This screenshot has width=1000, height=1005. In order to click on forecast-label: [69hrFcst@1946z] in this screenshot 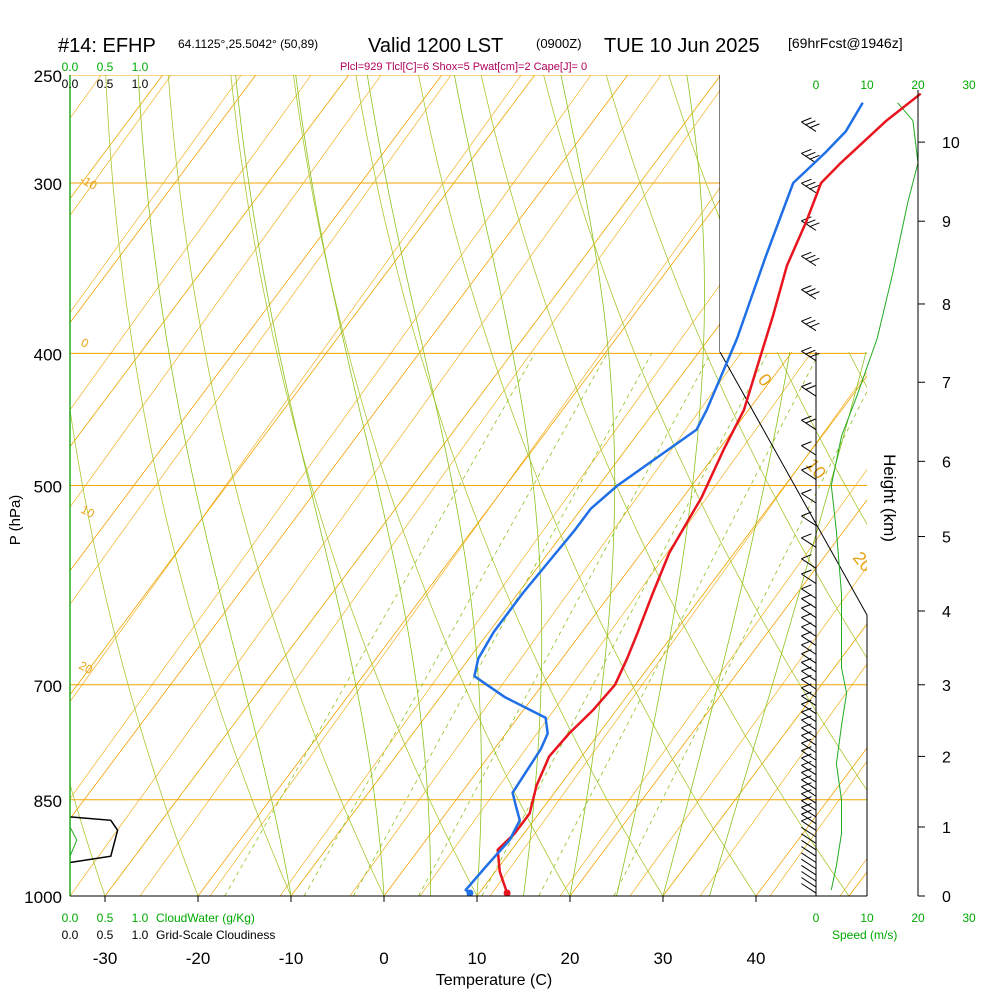, I will do `click(845, 43)`.